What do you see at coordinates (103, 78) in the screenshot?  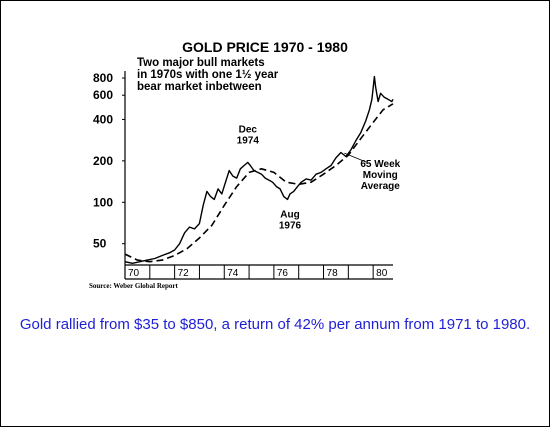 I see `y-tick-label: 800` at bounding box center [103, 78].